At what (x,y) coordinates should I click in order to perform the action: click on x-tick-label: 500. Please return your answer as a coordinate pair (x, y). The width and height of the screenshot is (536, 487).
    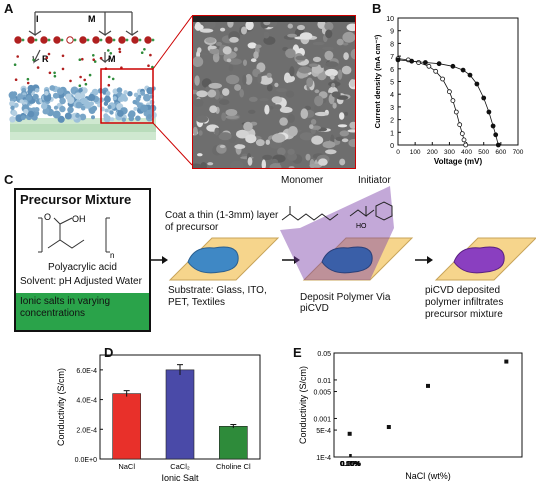
    Looking at the image, I should click on (483, 152).